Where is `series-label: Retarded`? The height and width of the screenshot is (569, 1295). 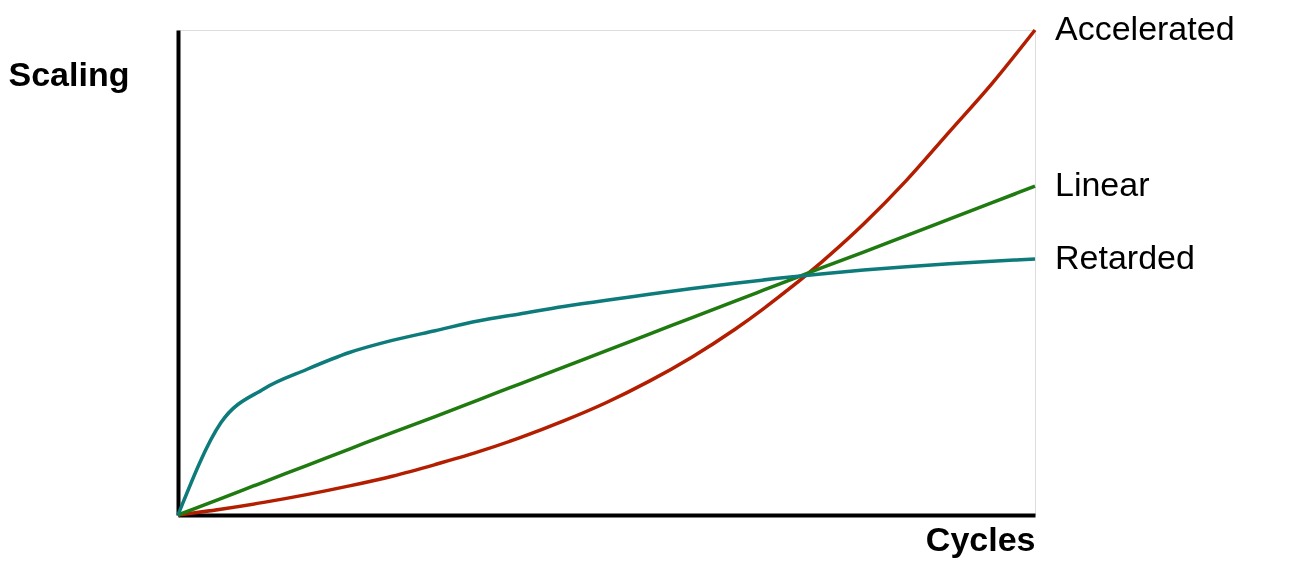 series-label: Retarded is located at coordinates (1125, 256).